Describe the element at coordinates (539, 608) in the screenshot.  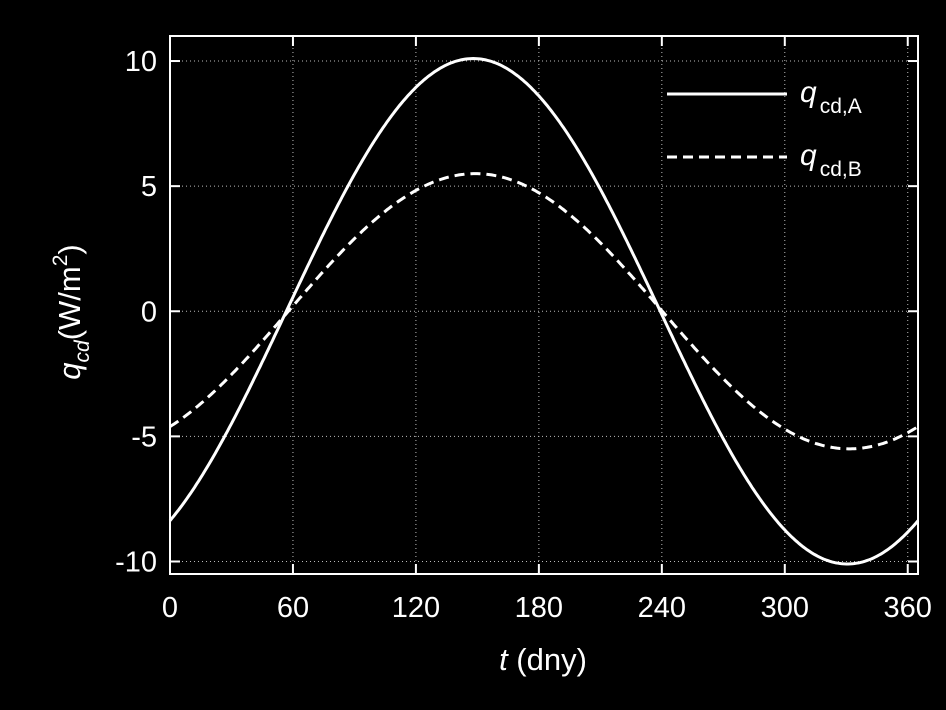
I see `x-tick-label: 180` at that location.